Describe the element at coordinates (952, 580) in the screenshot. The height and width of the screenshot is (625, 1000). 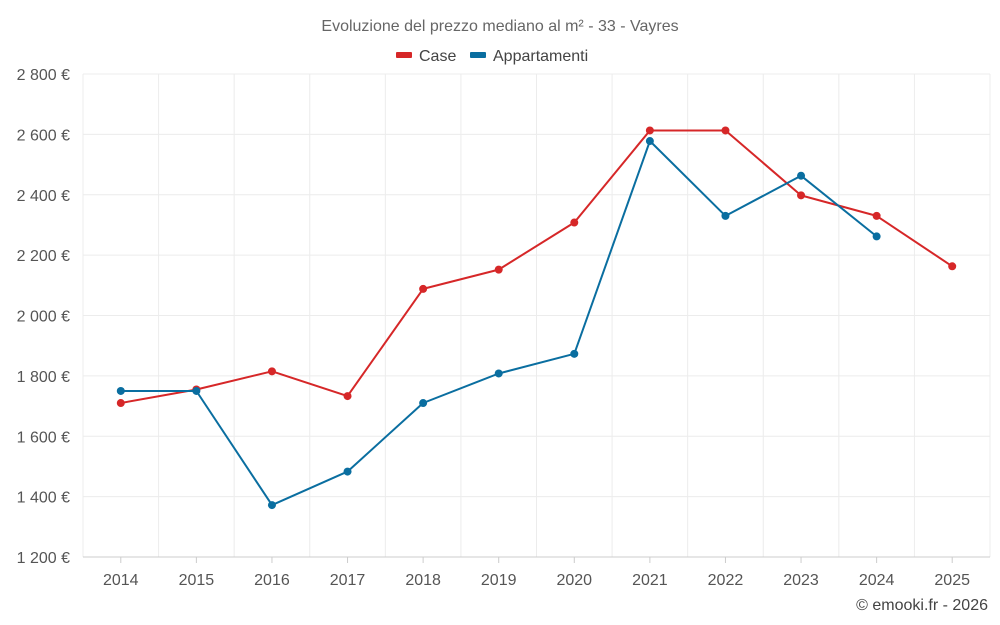
I see `x-tick-label: 2025` at that location.